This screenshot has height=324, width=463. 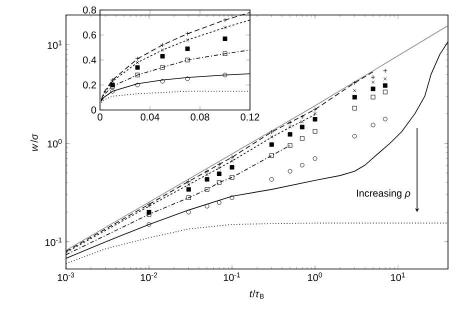 What do you see at coordinates (149, 277) in the screenshot?
I see `x-tick-label: 10$^{-2}$` at bounding box center [149, 277].